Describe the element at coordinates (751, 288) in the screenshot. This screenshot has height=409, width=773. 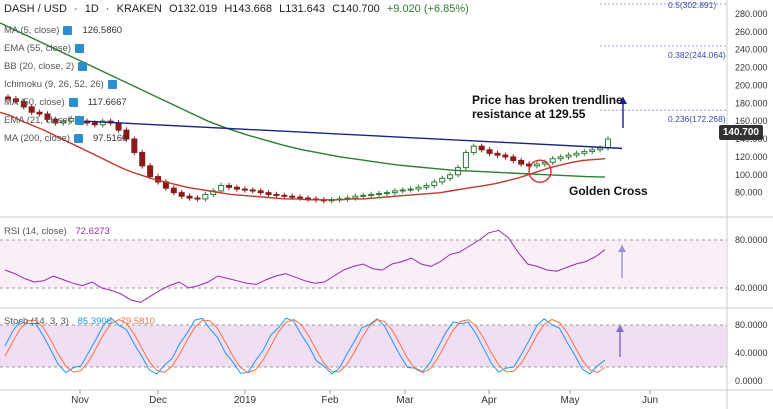
I see `rsi-tick-label: 40.0000` at that location.